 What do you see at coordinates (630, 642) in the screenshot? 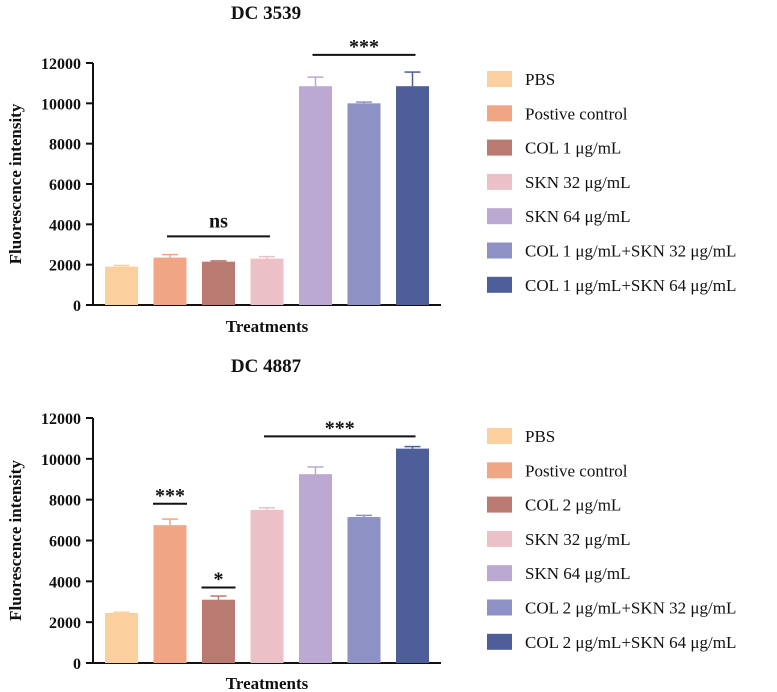
I see `chart2-legend-label: COL 2 μg/mL+SKN 64 μg/mL` at bounding box center [630, 642].